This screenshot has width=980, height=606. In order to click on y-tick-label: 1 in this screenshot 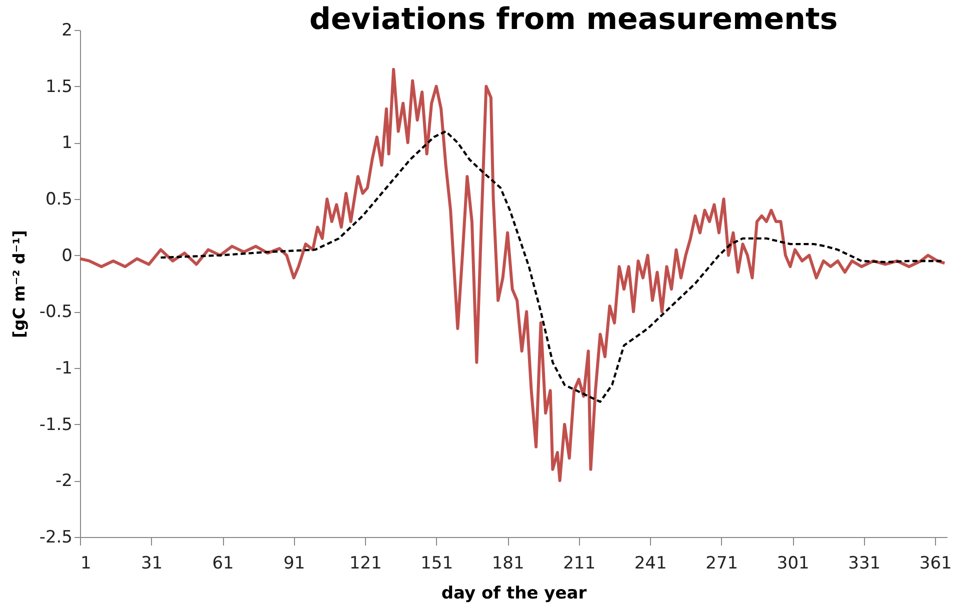, I will do `click(67, 143)`.